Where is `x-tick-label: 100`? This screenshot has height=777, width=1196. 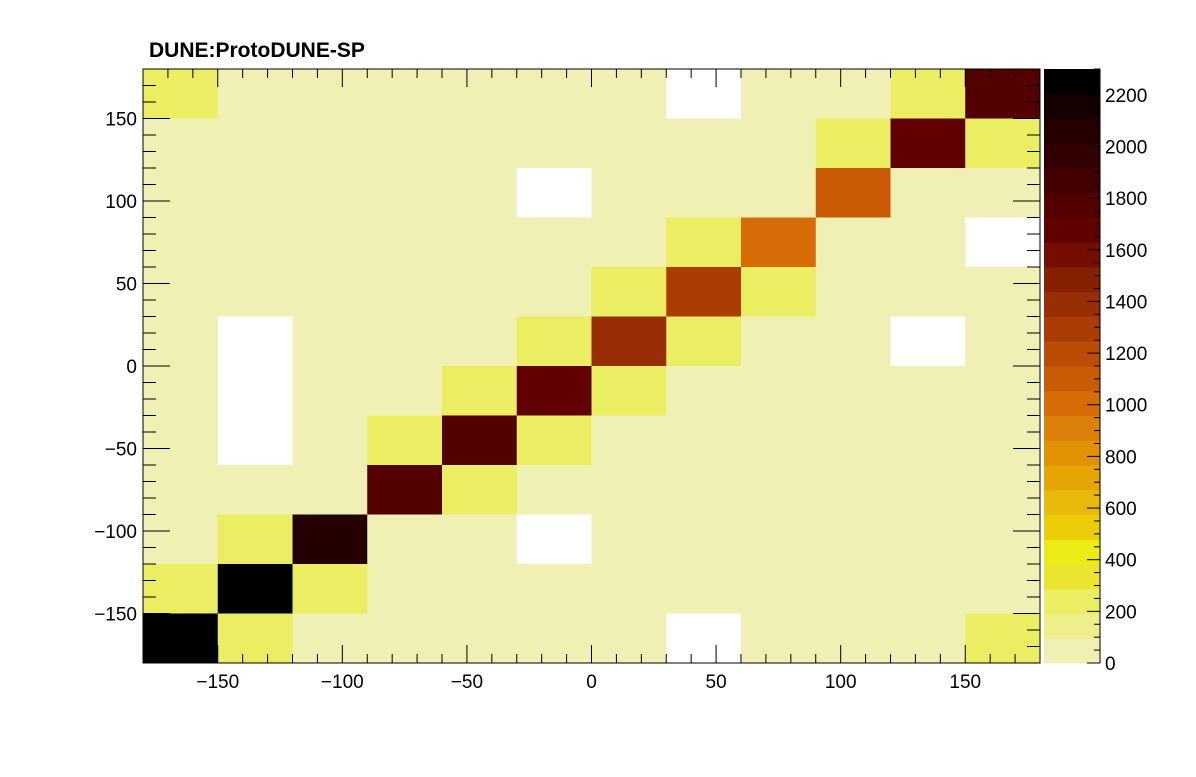
x-tick-label: 100 is located at coordinates (841, 682).